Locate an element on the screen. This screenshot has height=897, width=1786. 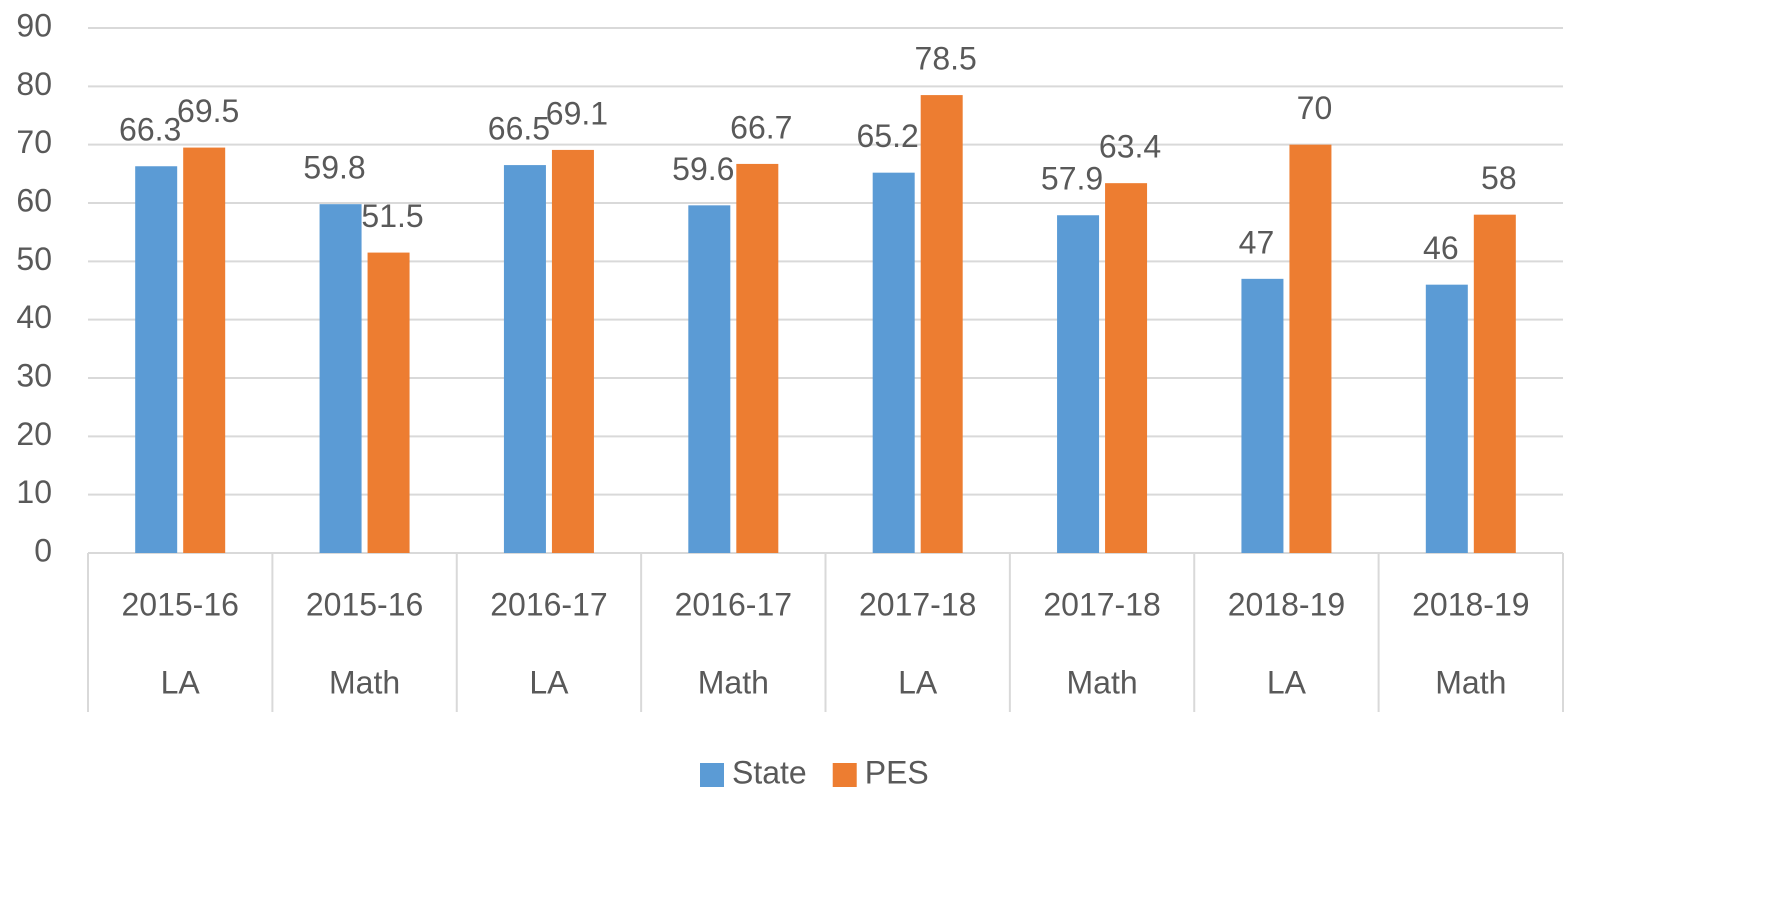
data-label: 59.8 is located at coordinates (334, 168).